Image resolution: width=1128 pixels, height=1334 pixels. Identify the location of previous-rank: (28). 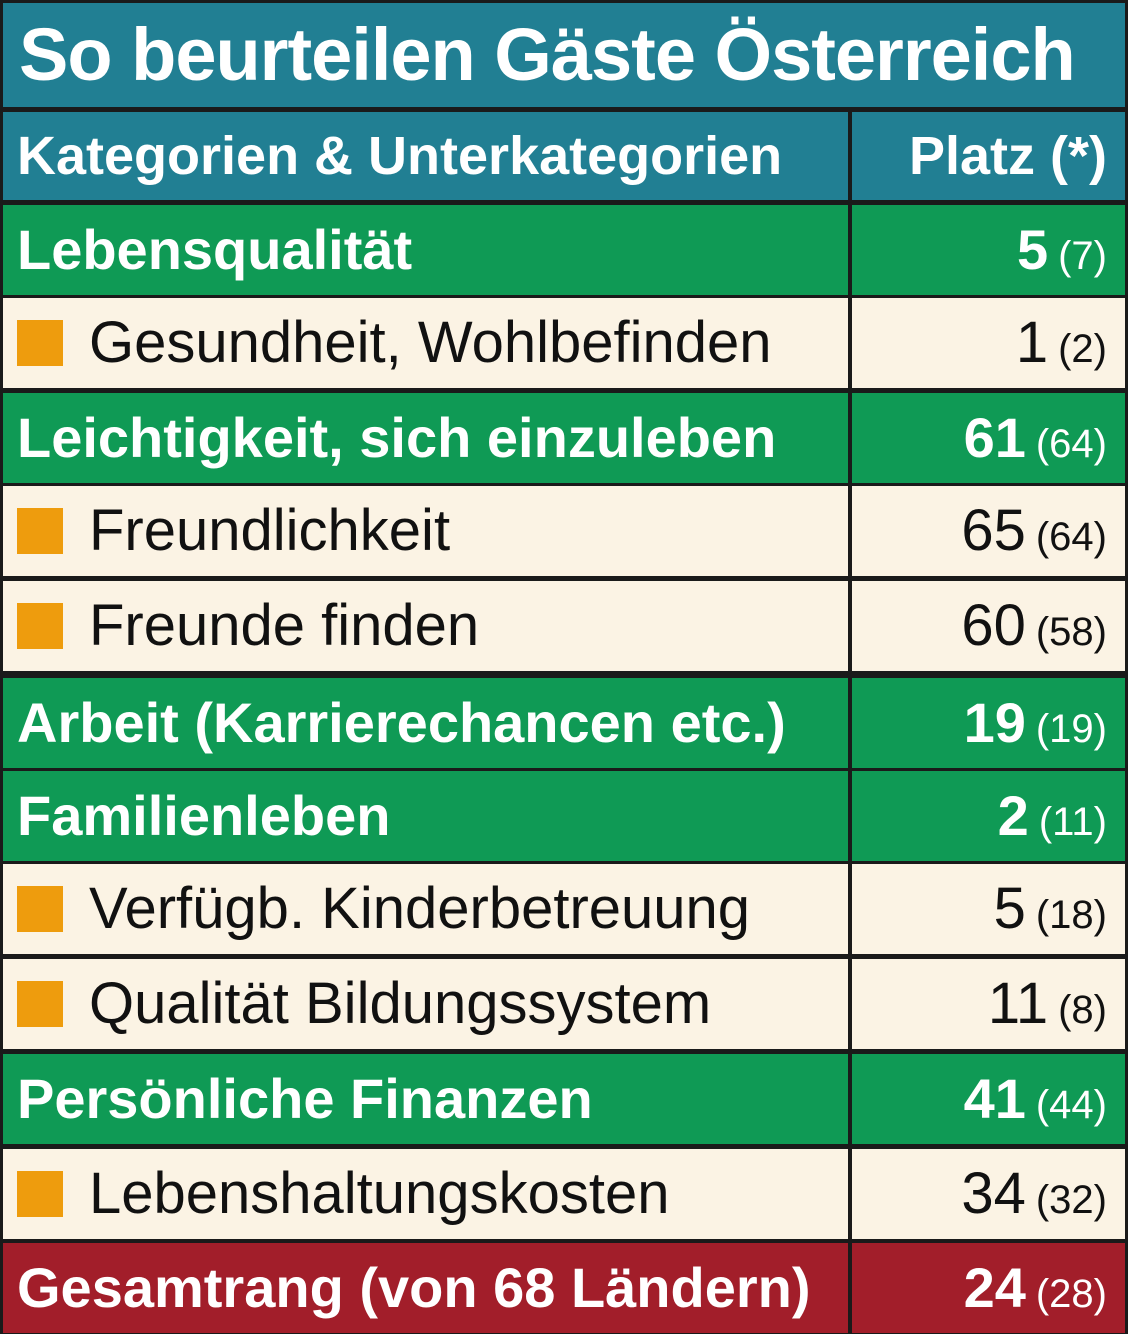
(1071, 1294).